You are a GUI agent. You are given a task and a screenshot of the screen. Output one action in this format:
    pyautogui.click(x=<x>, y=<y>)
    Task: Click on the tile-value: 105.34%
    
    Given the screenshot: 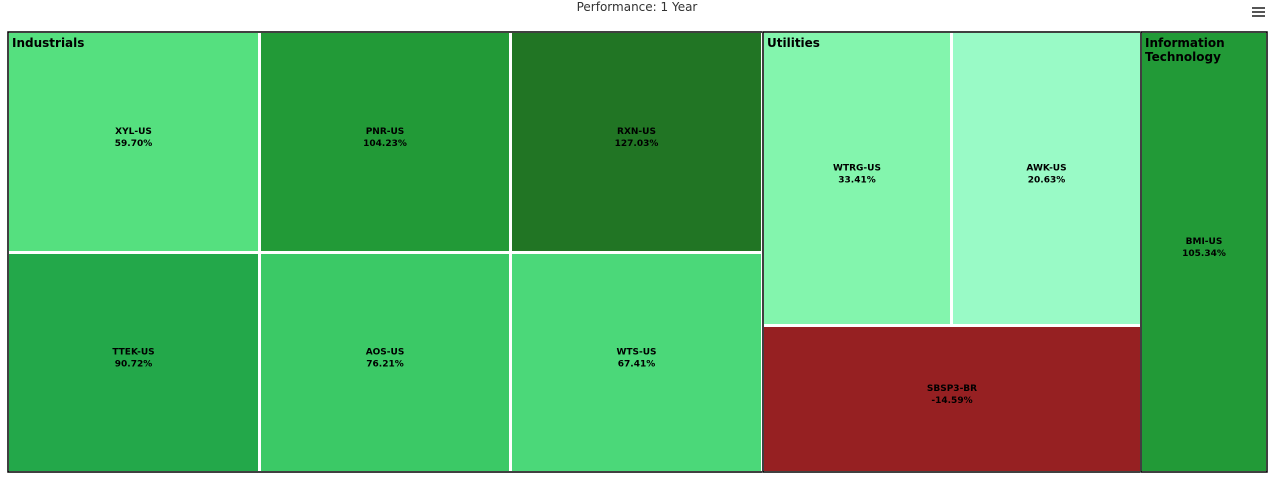 What is the action you would take?
    pyautogui.click(x=1204, y=254)
    